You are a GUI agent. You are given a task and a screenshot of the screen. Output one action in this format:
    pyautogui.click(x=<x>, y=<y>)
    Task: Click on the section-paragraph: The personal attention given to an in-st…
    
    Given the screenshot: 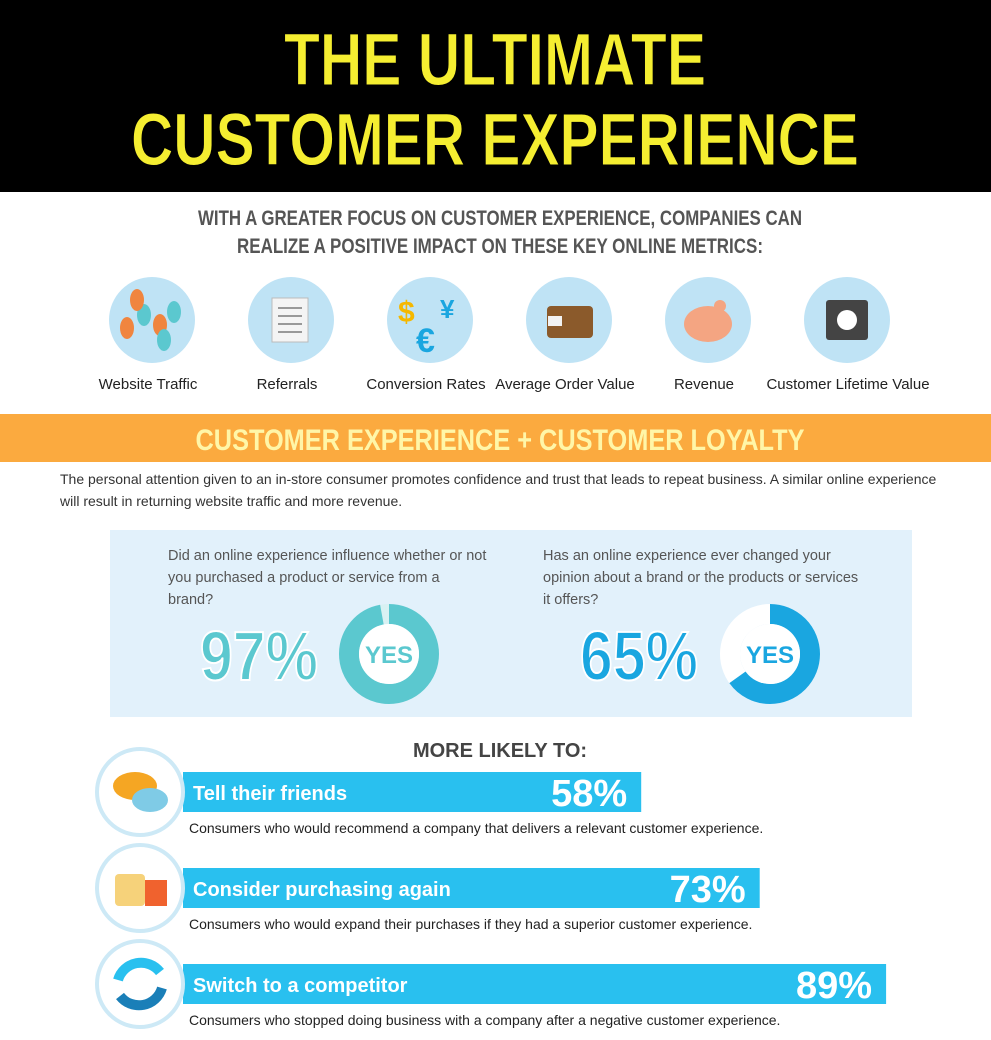 What is the action you would take?
    pyautogui.click(x=498, y=490)
    